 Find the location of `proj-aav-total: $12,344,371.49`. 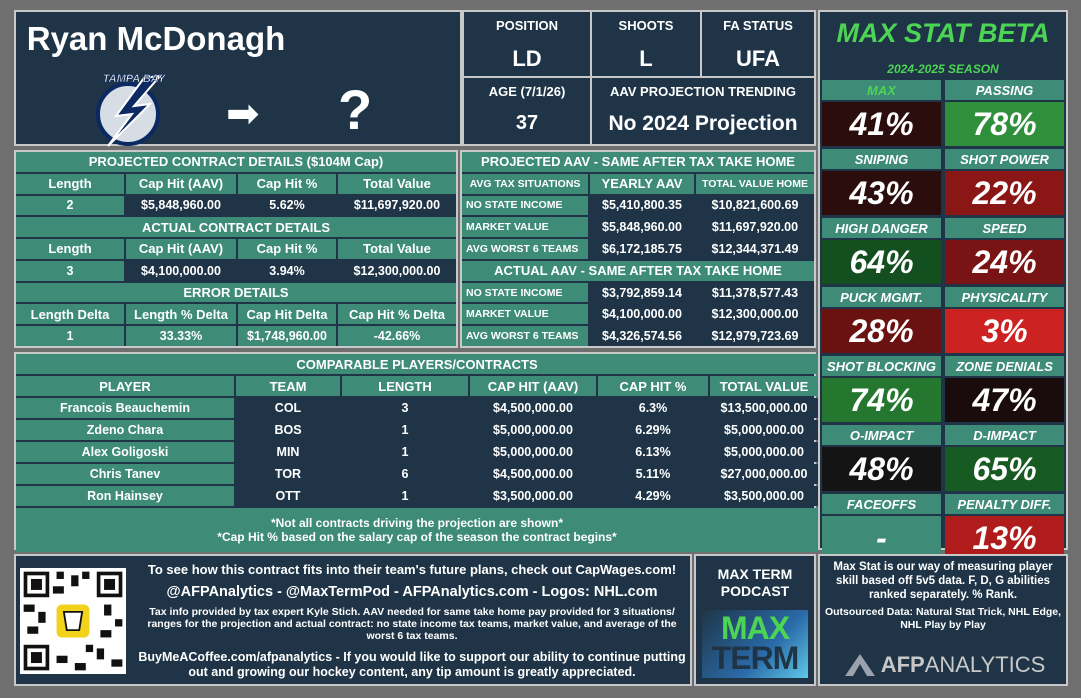

proj-aav-total: $12,344,371.49 is located at coordinates (755, 249).